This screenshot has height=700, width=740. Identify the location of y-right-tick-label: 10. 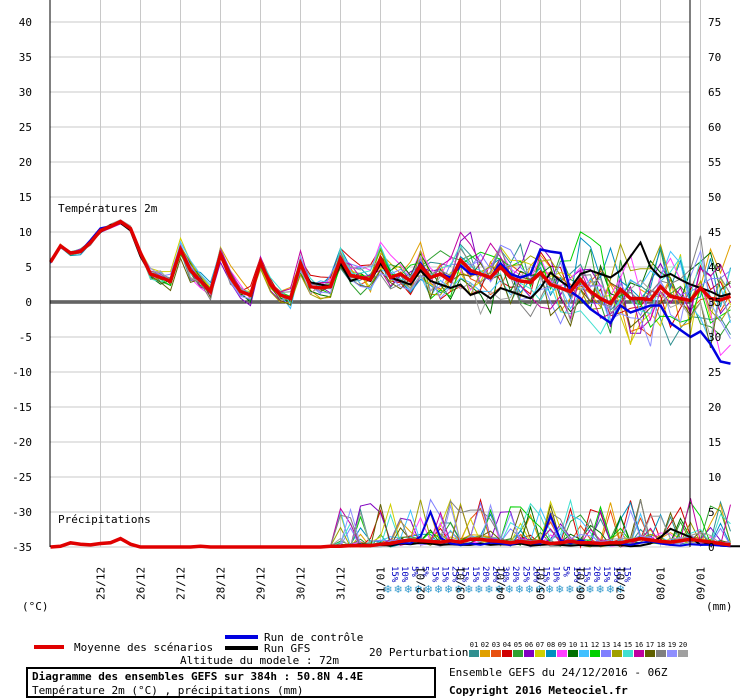
(714, 477).